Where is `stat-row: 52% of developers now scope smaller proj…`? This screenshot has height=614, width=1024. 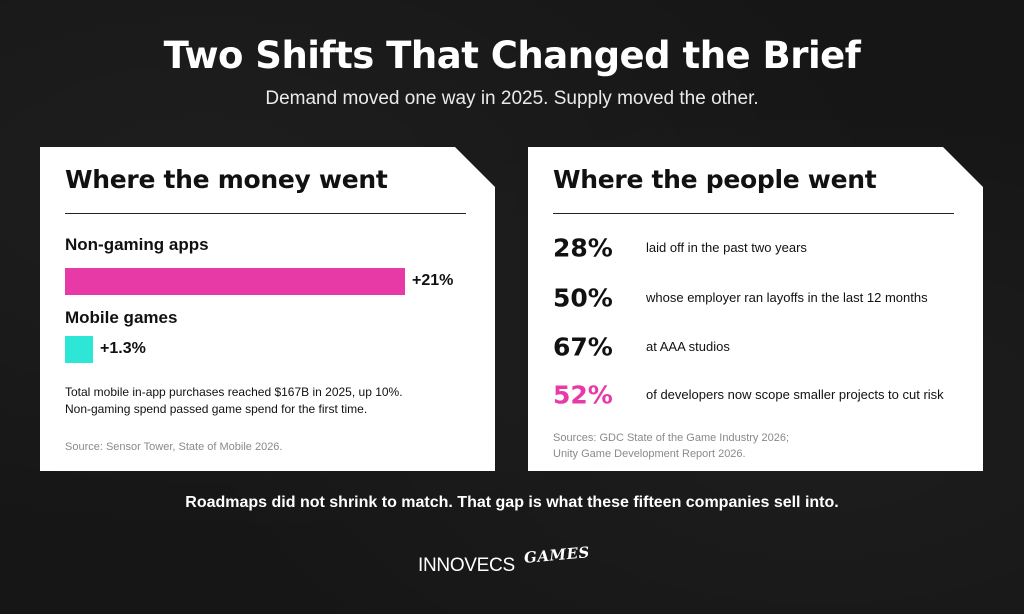 stat-row: 52% of developers now scope smaller proj… is located at coordinates (758, 395).